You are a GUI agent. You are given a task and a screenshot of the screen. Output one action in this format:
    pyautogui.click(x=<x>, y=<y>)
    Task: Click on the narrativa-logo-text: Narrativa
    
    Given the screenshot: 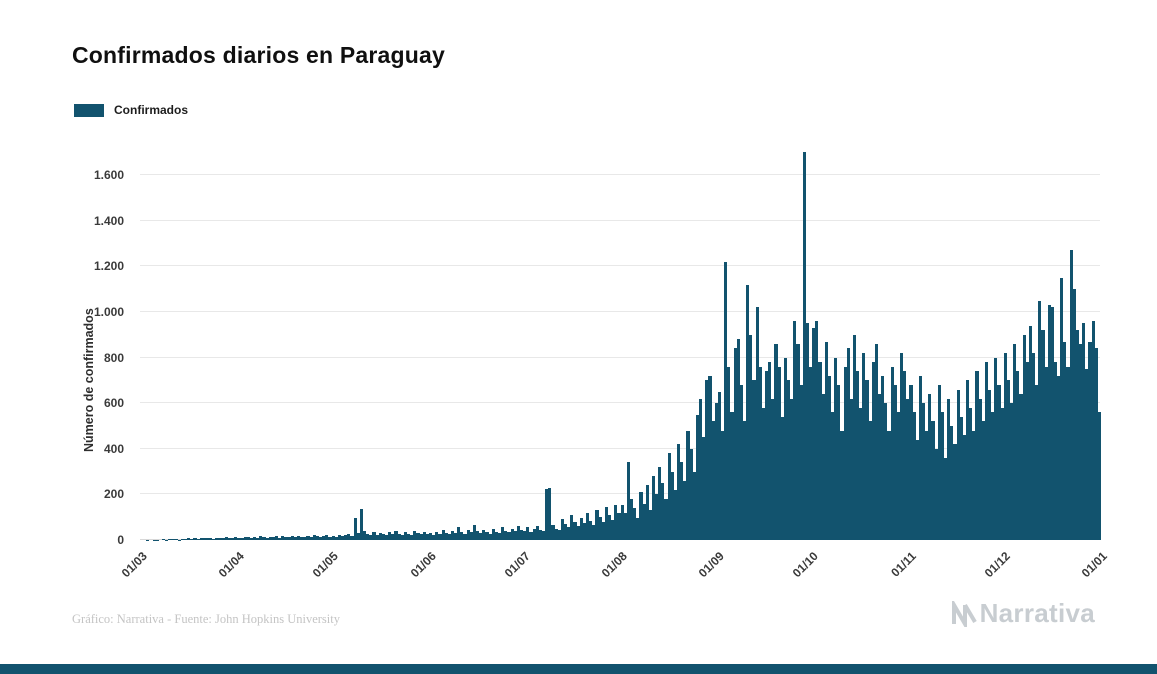 What is the action you would take?
    pyautogui.click(x=1037, y=613)
    